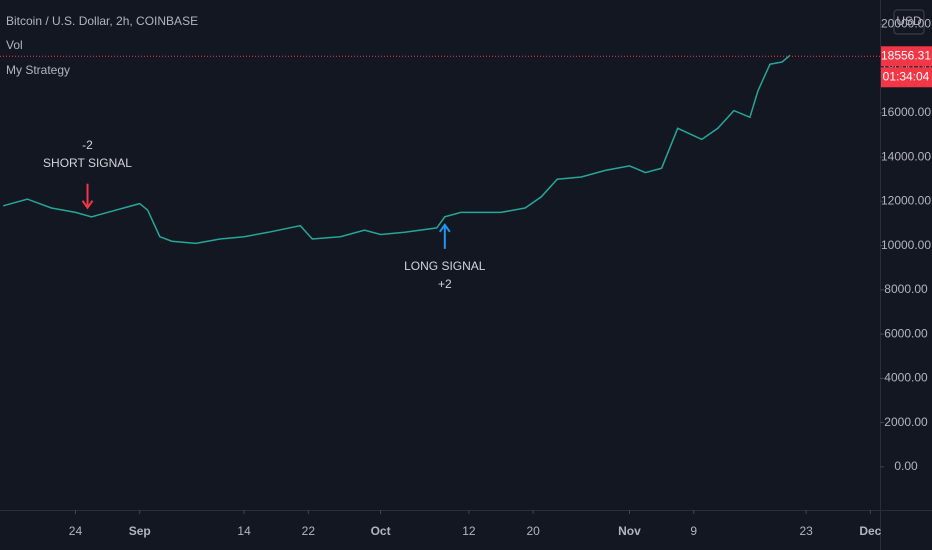 The height and width of the screenshot is (550, 932). What do you see at coordinates (14, 45) in the screenshot?
I see `indicator-label: Vol` at bounding box center [14, 45].